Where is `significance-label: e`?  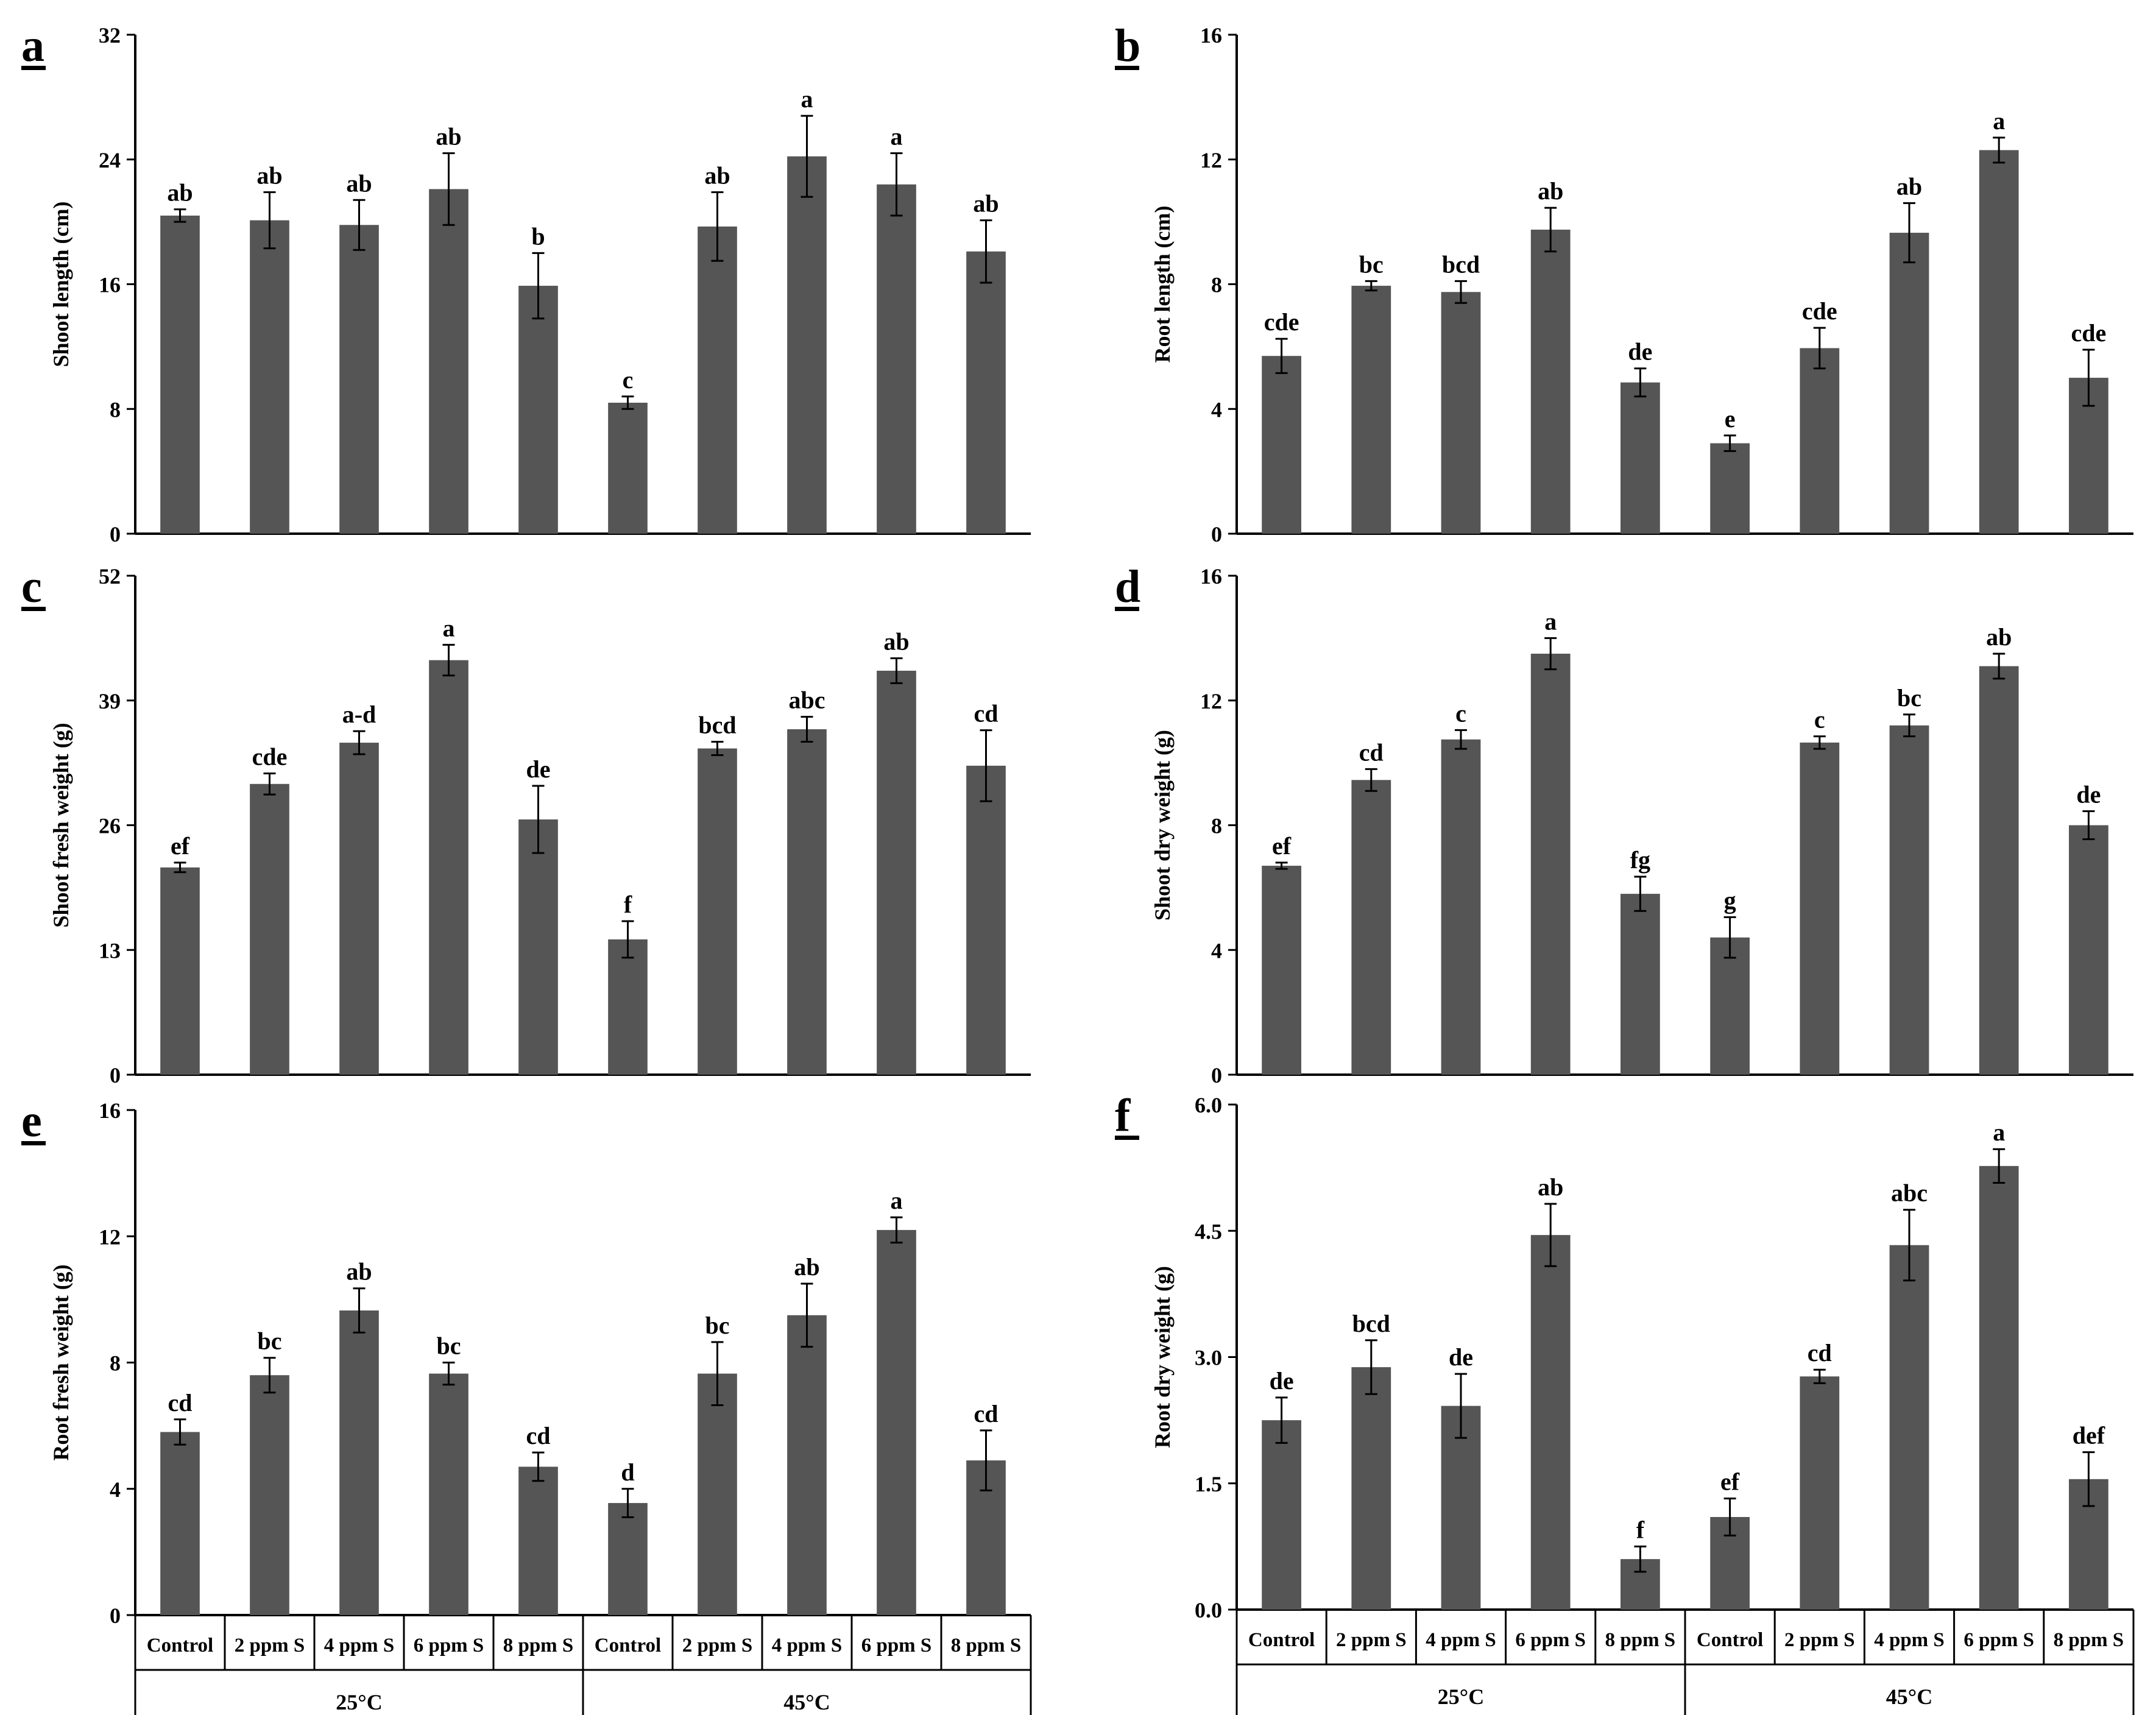 significance-label: e is located at coordinates (1731, 419).